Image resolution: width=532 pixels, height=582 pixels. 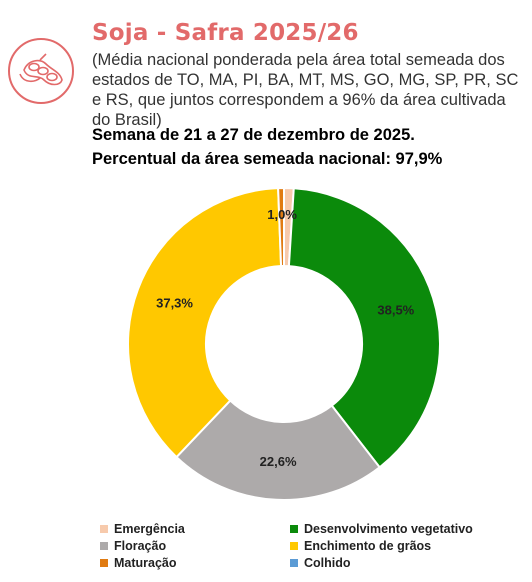 I want to click on legend-label: Enchimento de grãos, so click(x=368, y=546).